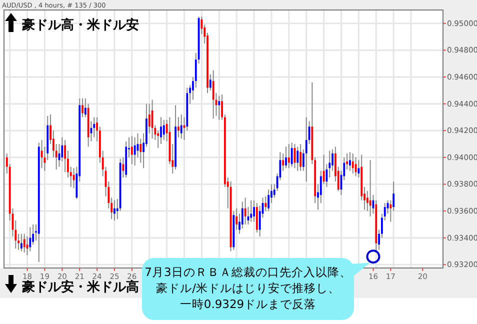  I want to click on annotation: 7月3日のＲＢＡ総裁の口先介入以降、豪ドル/米ドルはじり安で推移し、一時0.9329ドルまで反落, so click(248, 288).